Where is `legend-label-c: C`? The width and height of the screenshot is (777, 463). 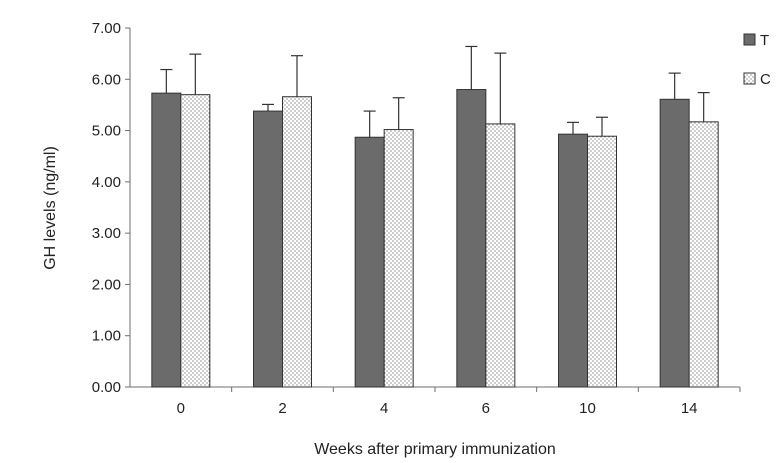 legend-label-c: C is located at coordinates (765, 79).